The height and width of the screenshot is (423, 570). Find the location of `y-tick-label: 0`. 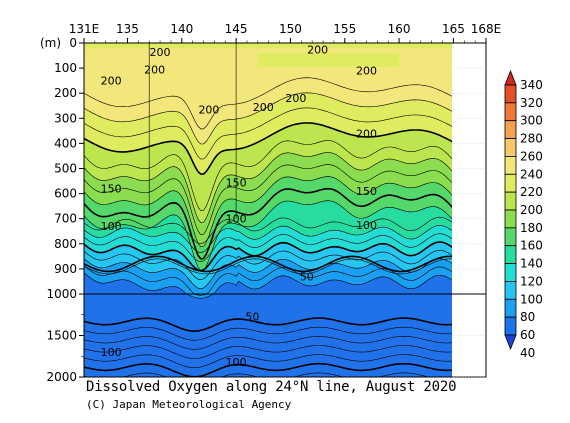

y-tick-label: 0 is located at coordinates (73, 43).